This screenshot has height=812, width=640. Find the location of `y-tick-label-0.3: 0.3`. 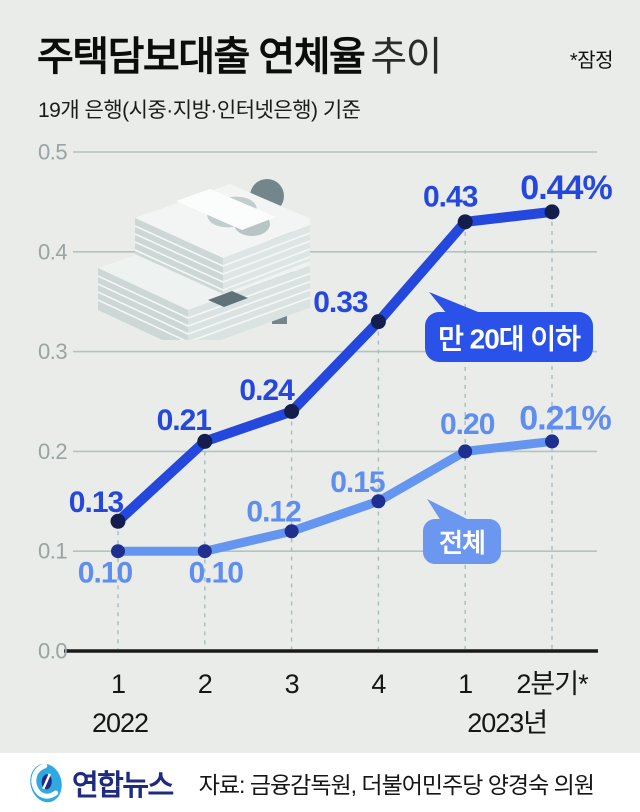

y-tick-label-0.3: 0.3 is located at coordinates (52, 351).